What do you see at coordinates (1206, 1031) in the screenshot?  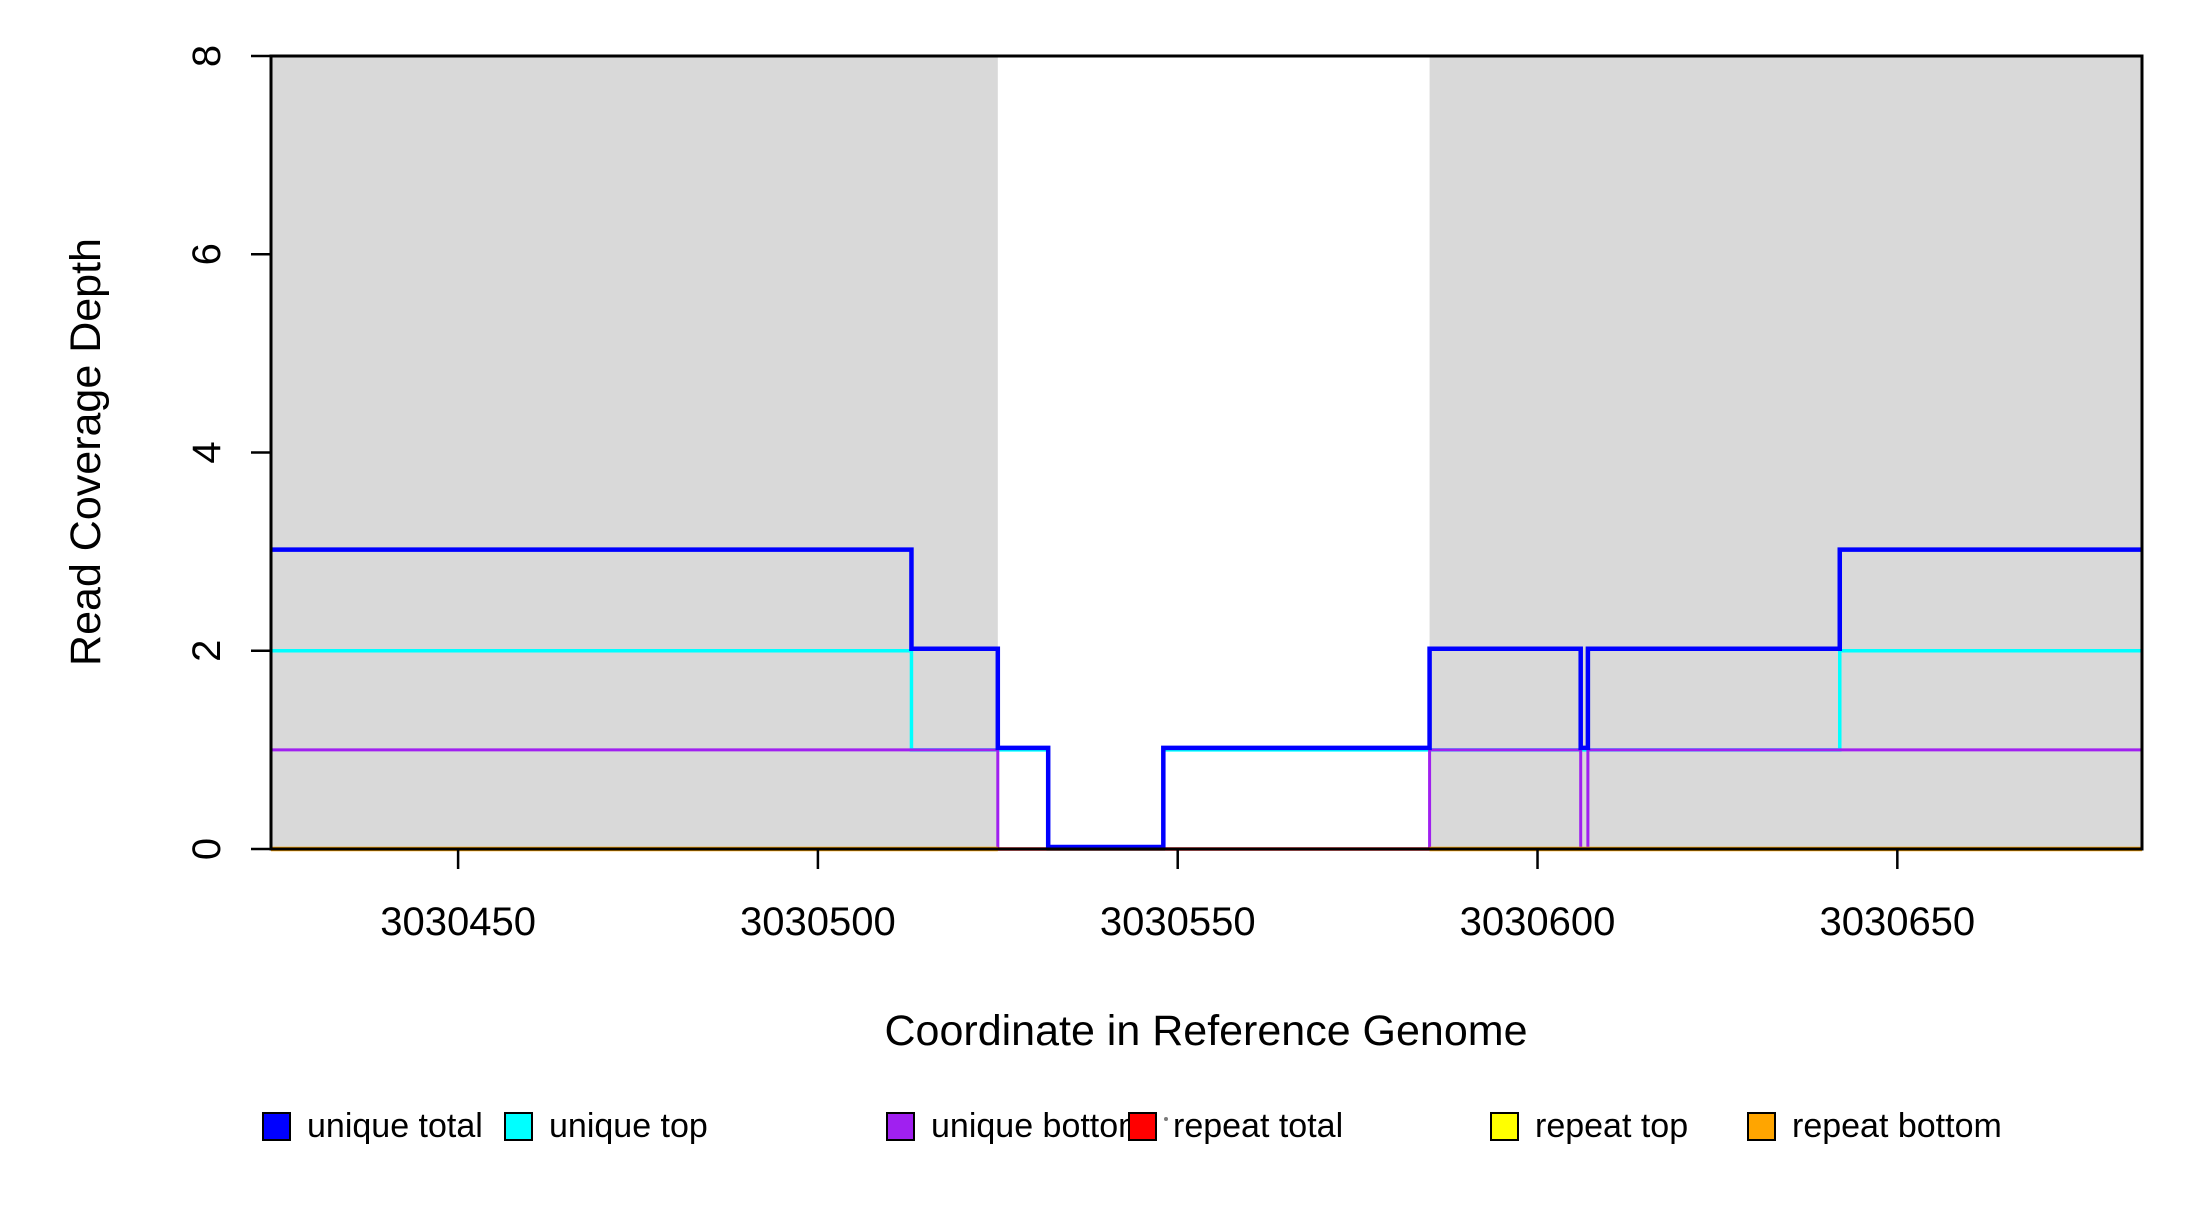 I see `x-axis-title: Coordinate in Reference Genome` at bounding box center [1206, 1031].